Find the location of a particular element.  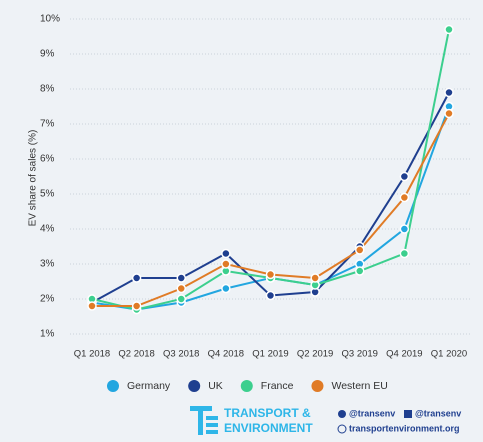

y-axis-label: EV share of sales (%) is located at coordinates (33, 178).